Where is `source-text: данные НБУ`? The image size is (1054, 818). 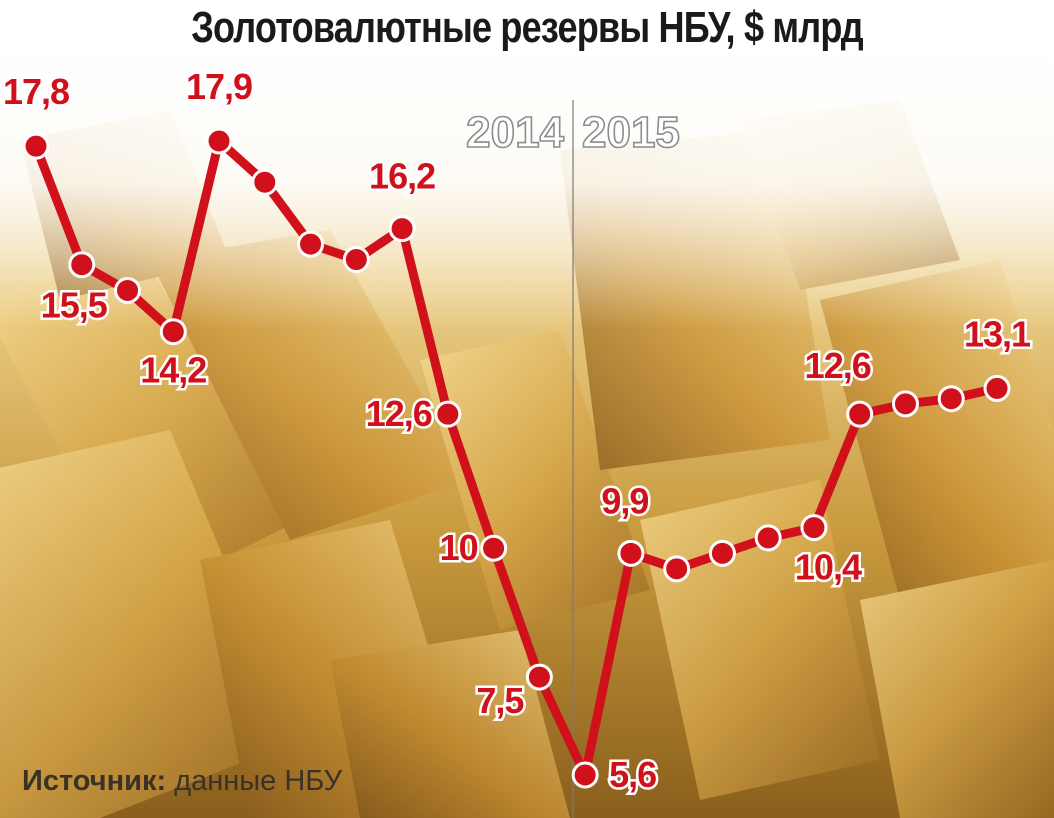 source-text: данные НБУ is located at coordinates (258, 781).